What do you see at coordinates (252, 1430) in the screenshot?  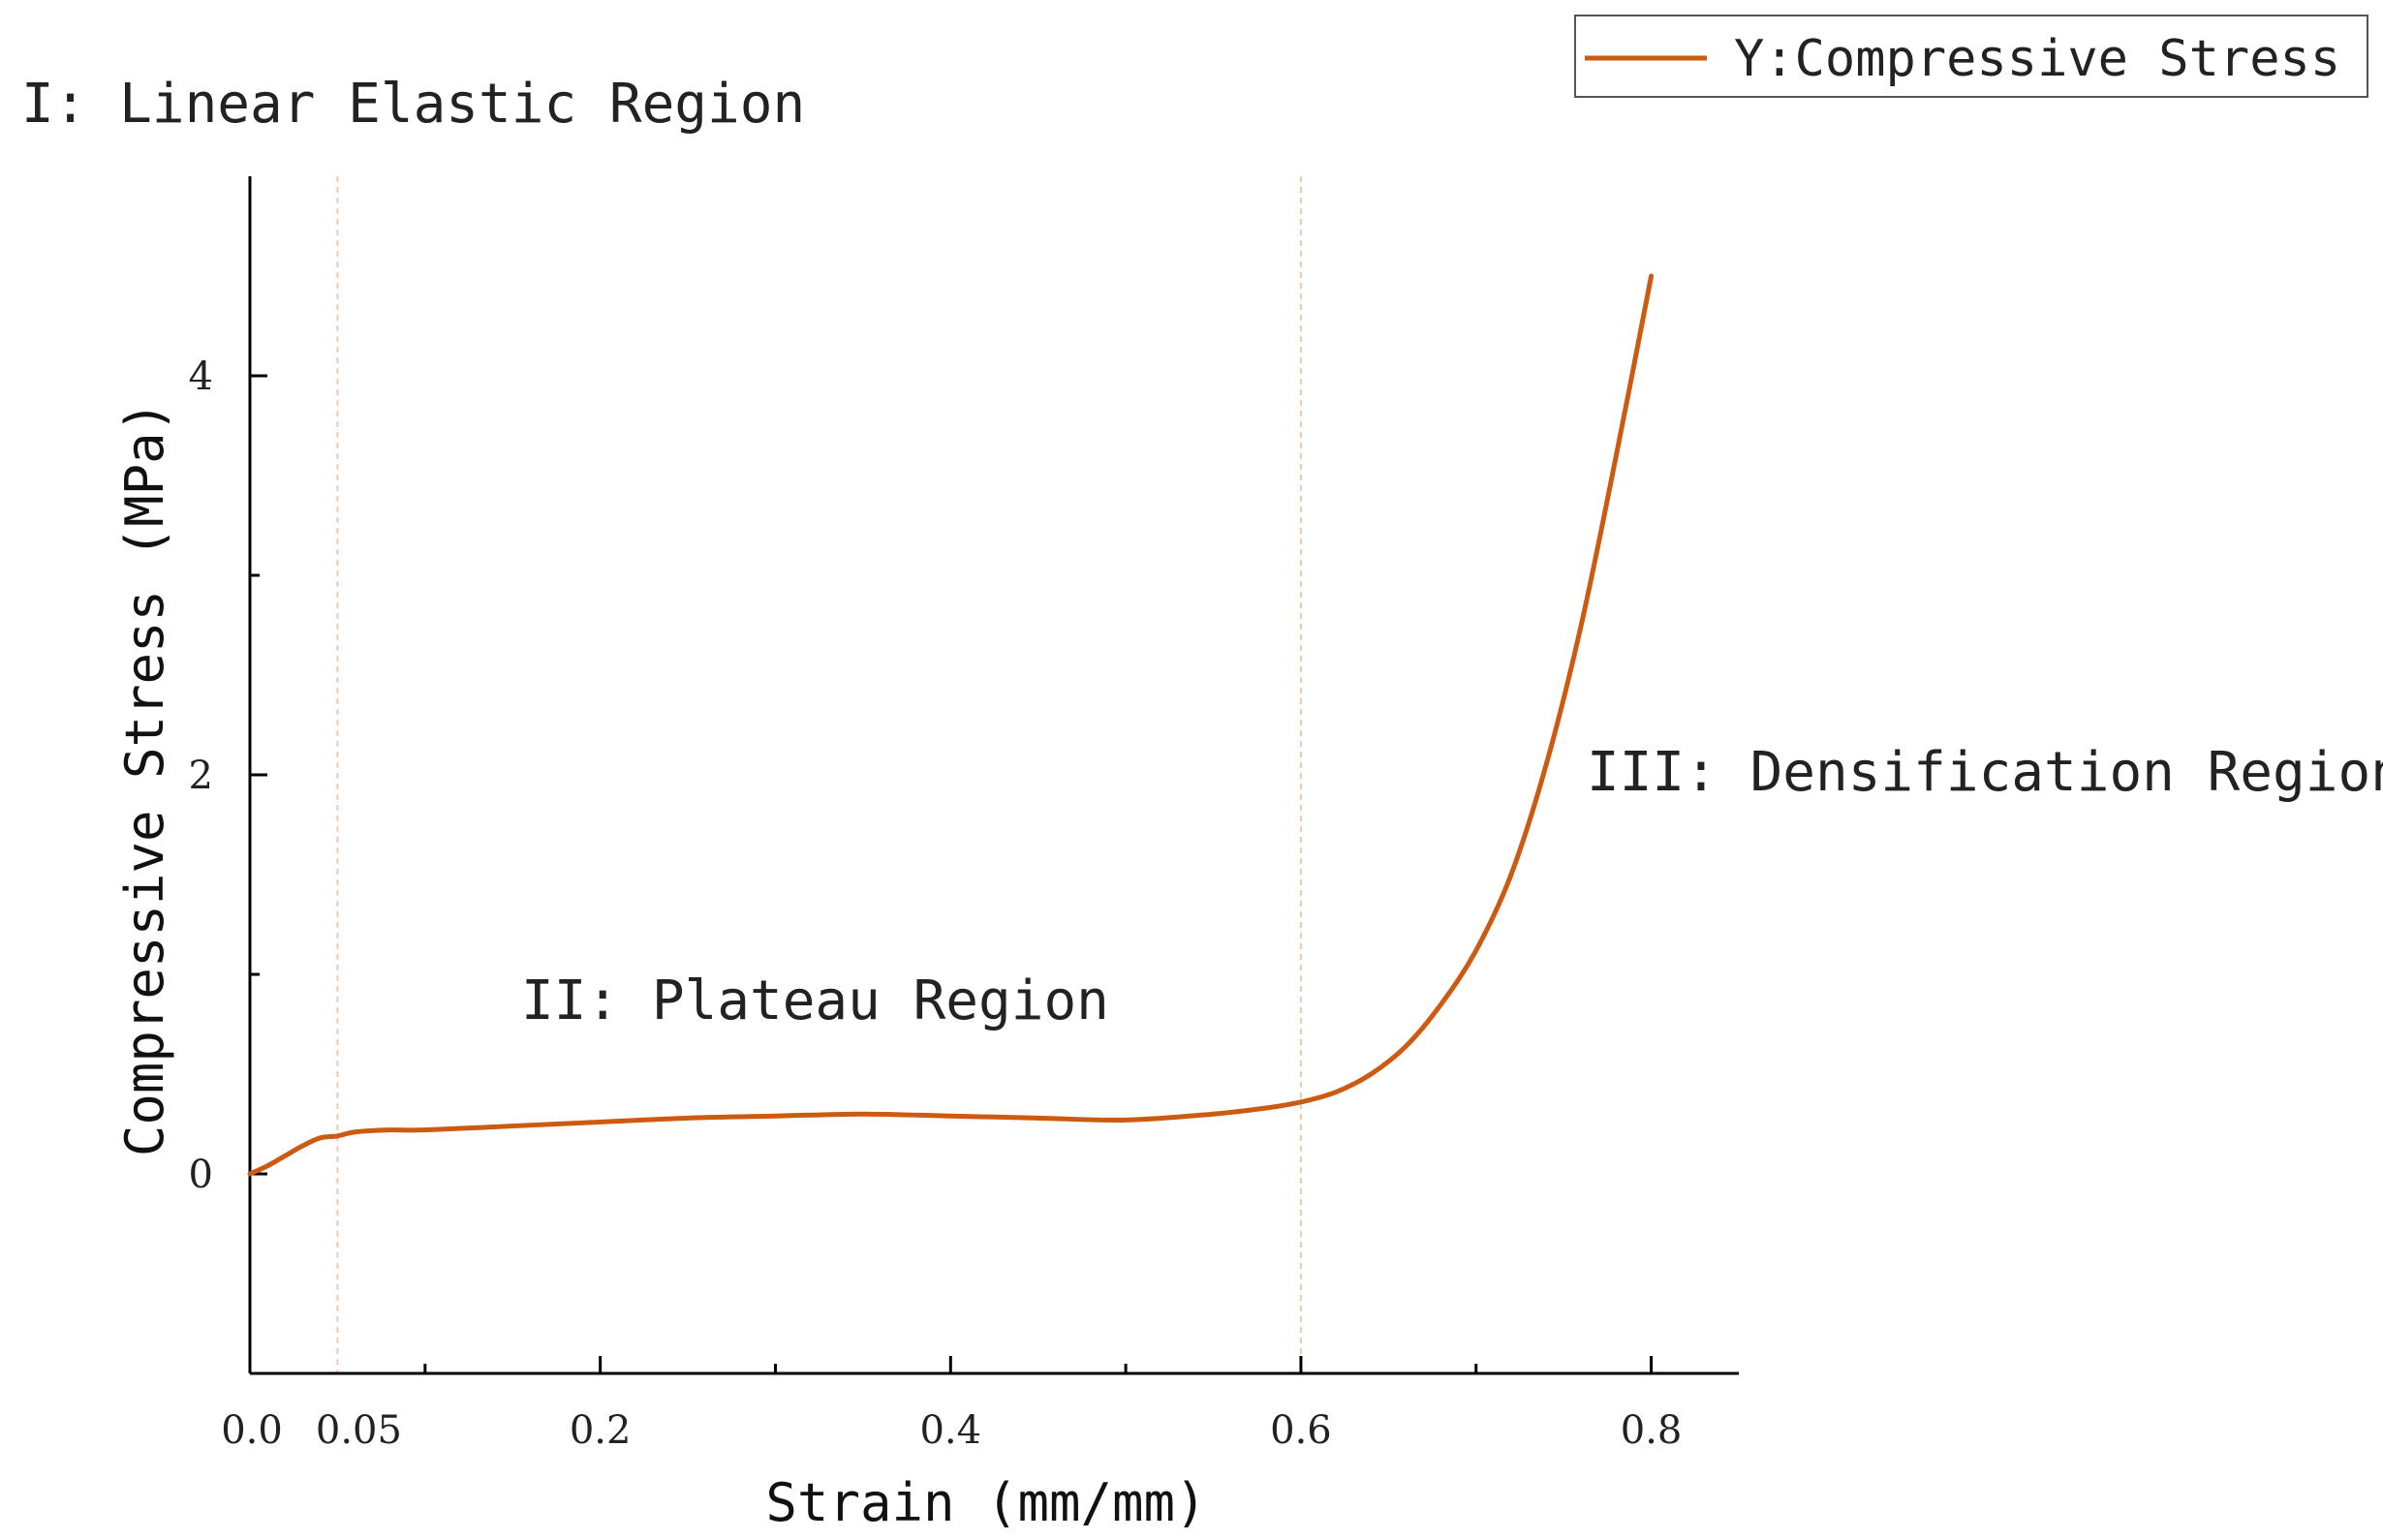 I see `x-tick-label-0: 0.0` at bounding box center [252, 1430].